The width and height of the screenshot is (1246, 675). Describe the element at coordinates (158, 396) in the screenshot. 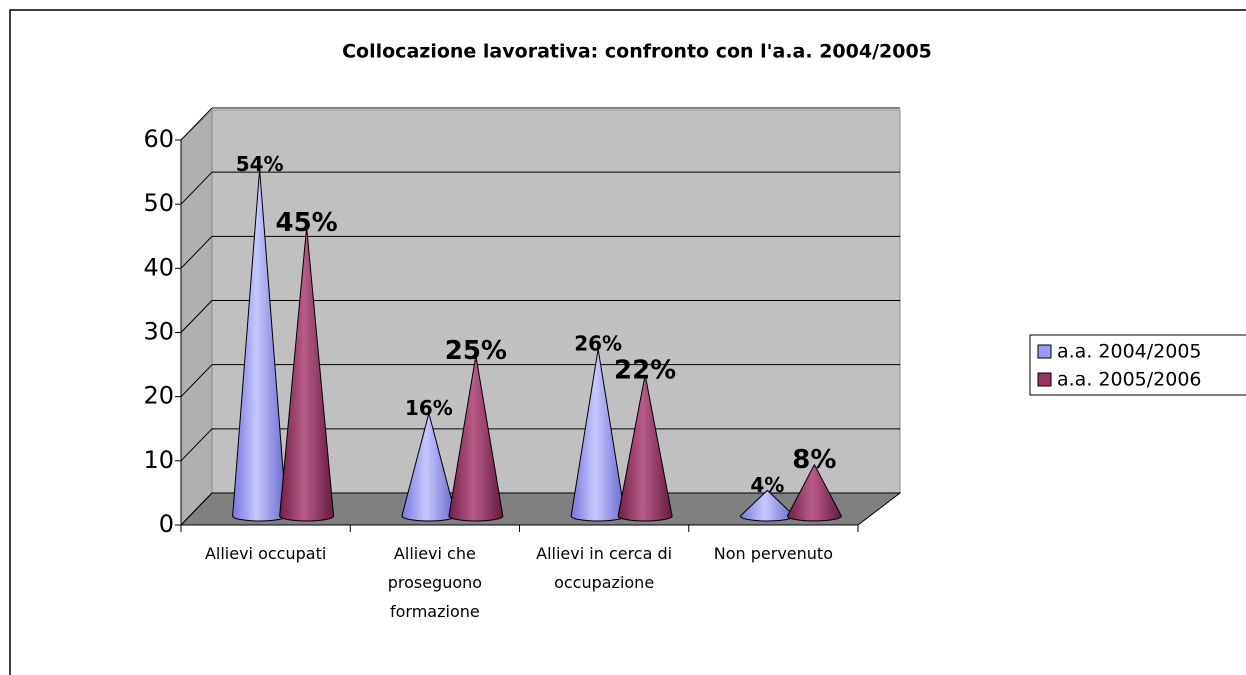

I see `y-tick-label: 20` at that location.